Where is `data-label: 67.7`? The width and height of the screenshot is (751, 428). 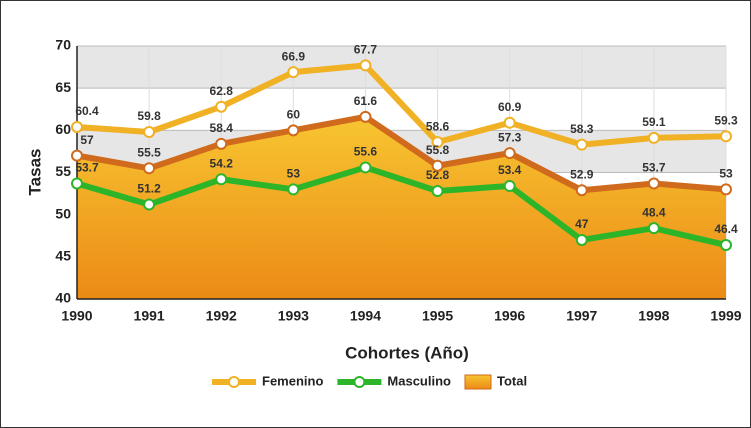
data-label: 67.7 is located at coordinates (366, 50).